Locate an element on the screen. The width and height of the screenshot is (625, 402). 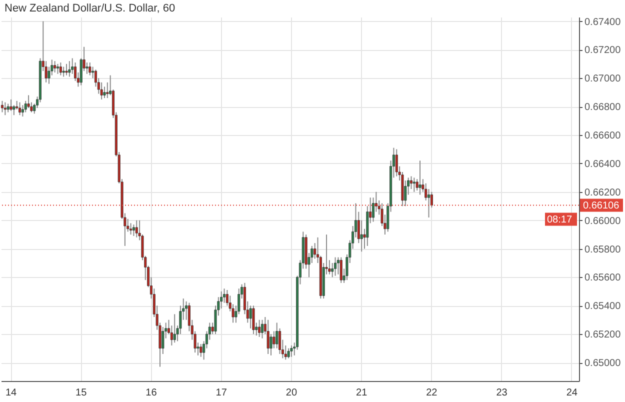
x-tick-label: 22 is located at coordinates (432, 393).